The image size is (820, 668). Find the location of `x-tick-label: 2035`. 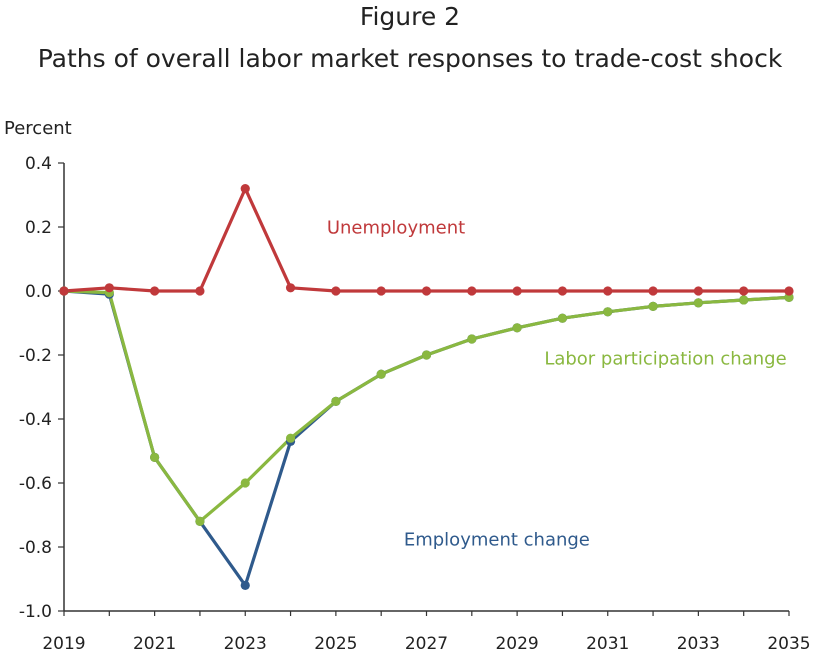

x-tick-label: 2035 is located at coordinates (788, 644).